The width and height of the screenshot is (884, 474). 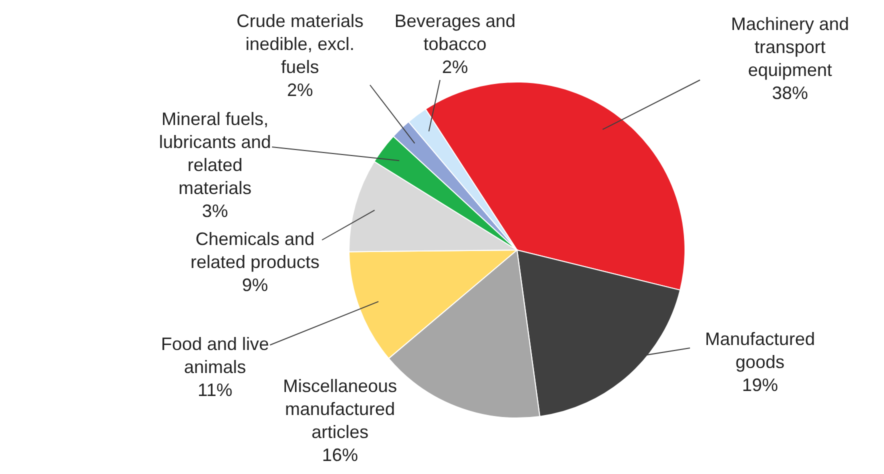 I want to click on slice-label: Chemicals and related products, so click(x=255, y=250).